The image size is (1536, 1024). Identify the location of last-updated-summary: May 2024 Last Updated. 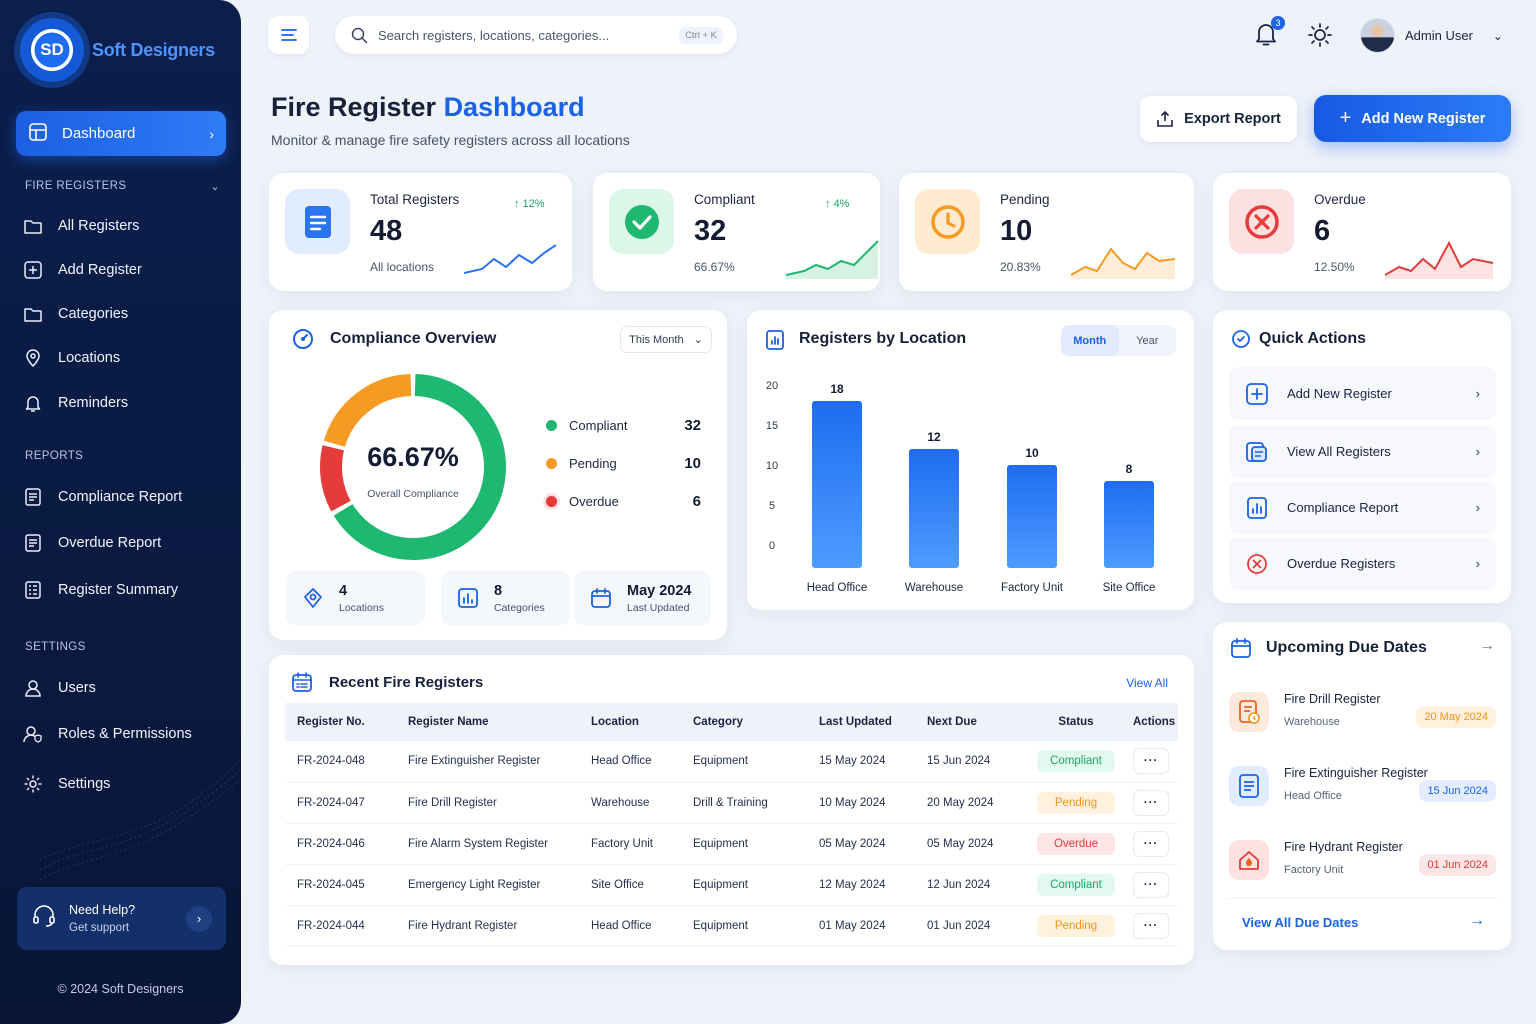
(642, 598).